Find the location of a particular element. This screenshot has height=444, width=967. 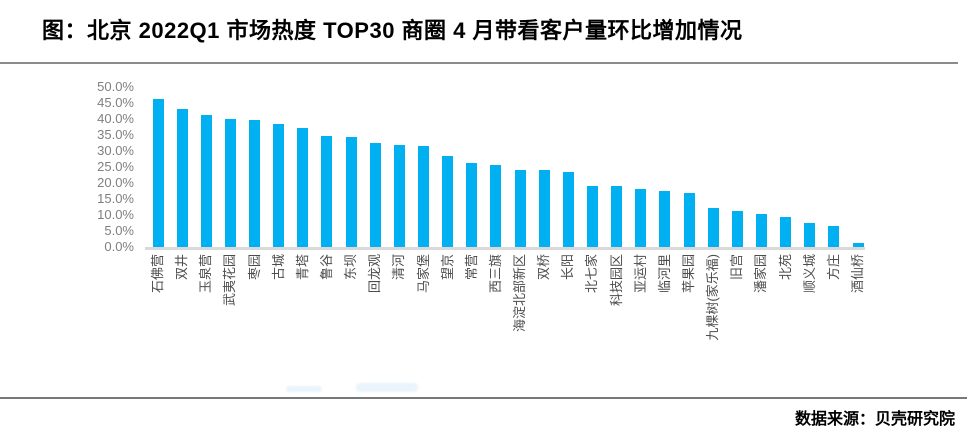

x-category-label: 青塔 is located at coordinates (302, 267).